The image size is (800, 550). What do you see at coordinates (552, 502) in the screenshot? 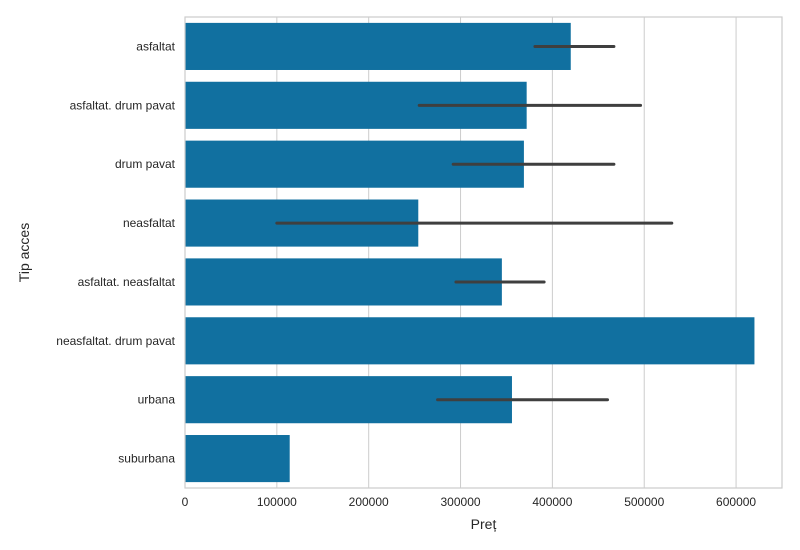
I see `x-tick-label: 400000` at bounding box center [552, 502].